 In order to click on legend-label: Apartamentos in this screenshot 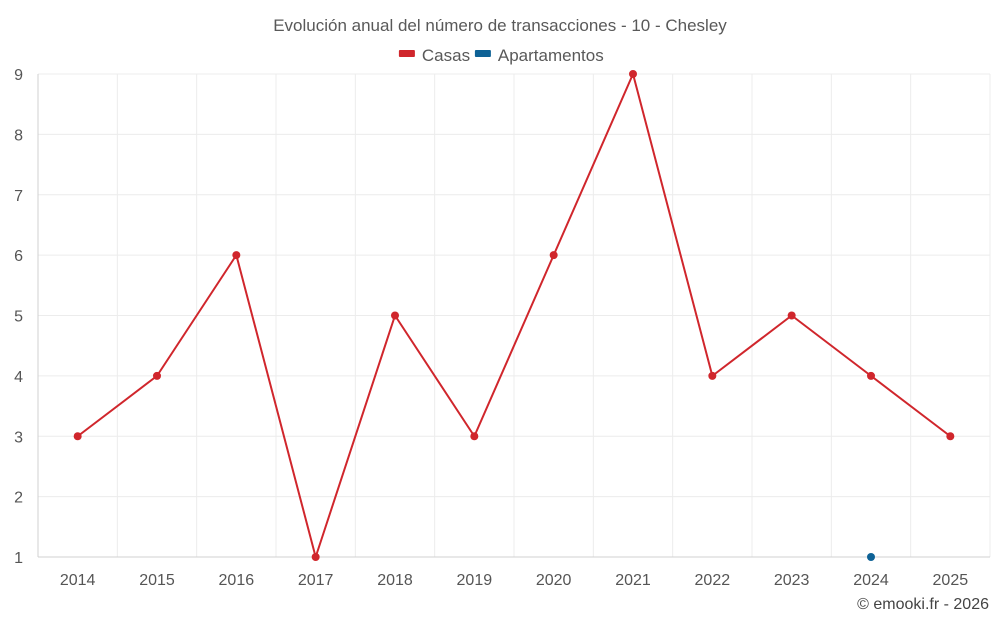, I will do `click(551, 55)`.